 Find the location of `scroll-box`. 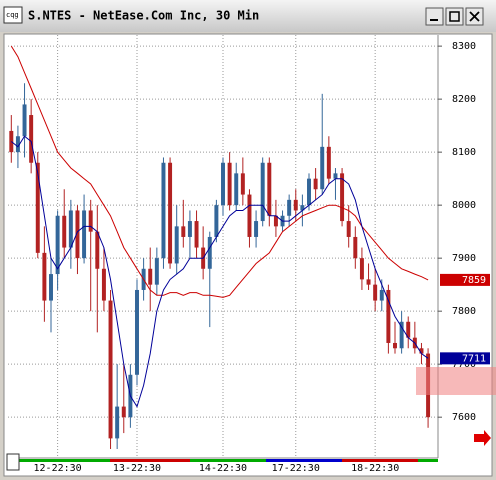

scroll-box is located at coordinates (13, 462).